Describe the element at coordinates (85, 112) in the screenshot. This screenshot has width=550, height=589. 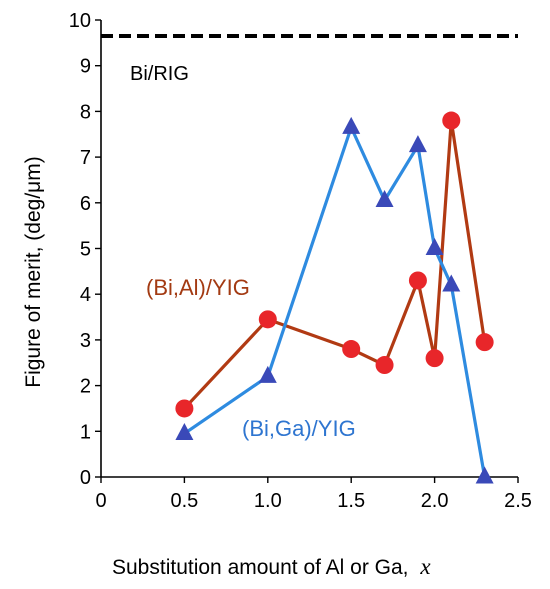
I see `y-tick-label: 8` at that location.